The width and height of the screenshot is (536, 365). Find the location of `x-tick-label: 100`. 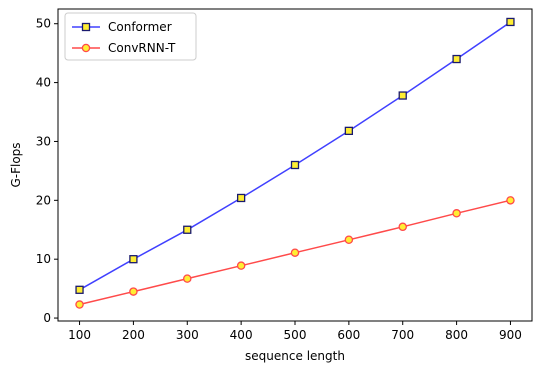

x-tick-label: 100 is located at coordinates (79, 335).